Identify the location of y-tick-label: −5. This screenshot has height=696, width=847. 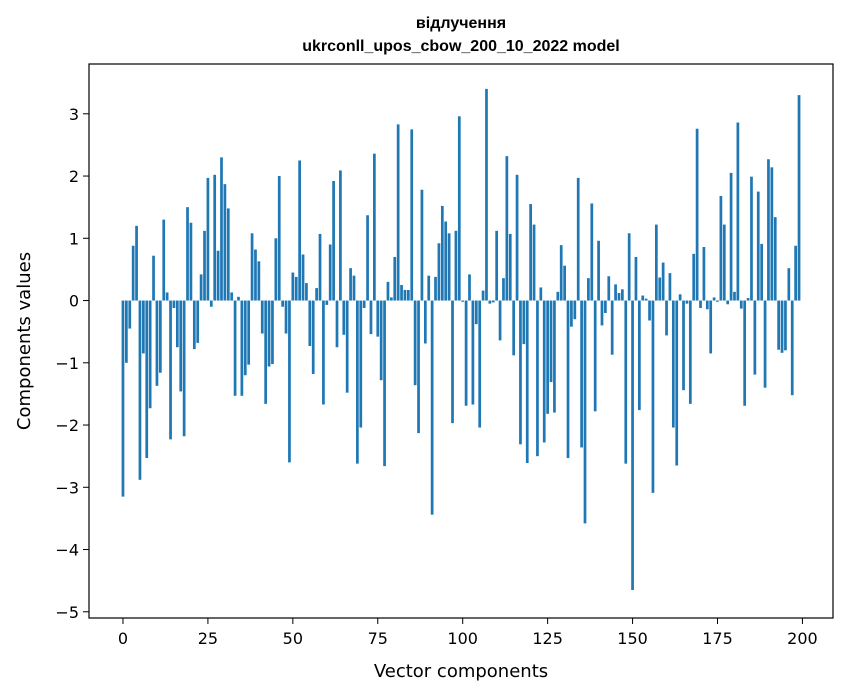
(67, 612).